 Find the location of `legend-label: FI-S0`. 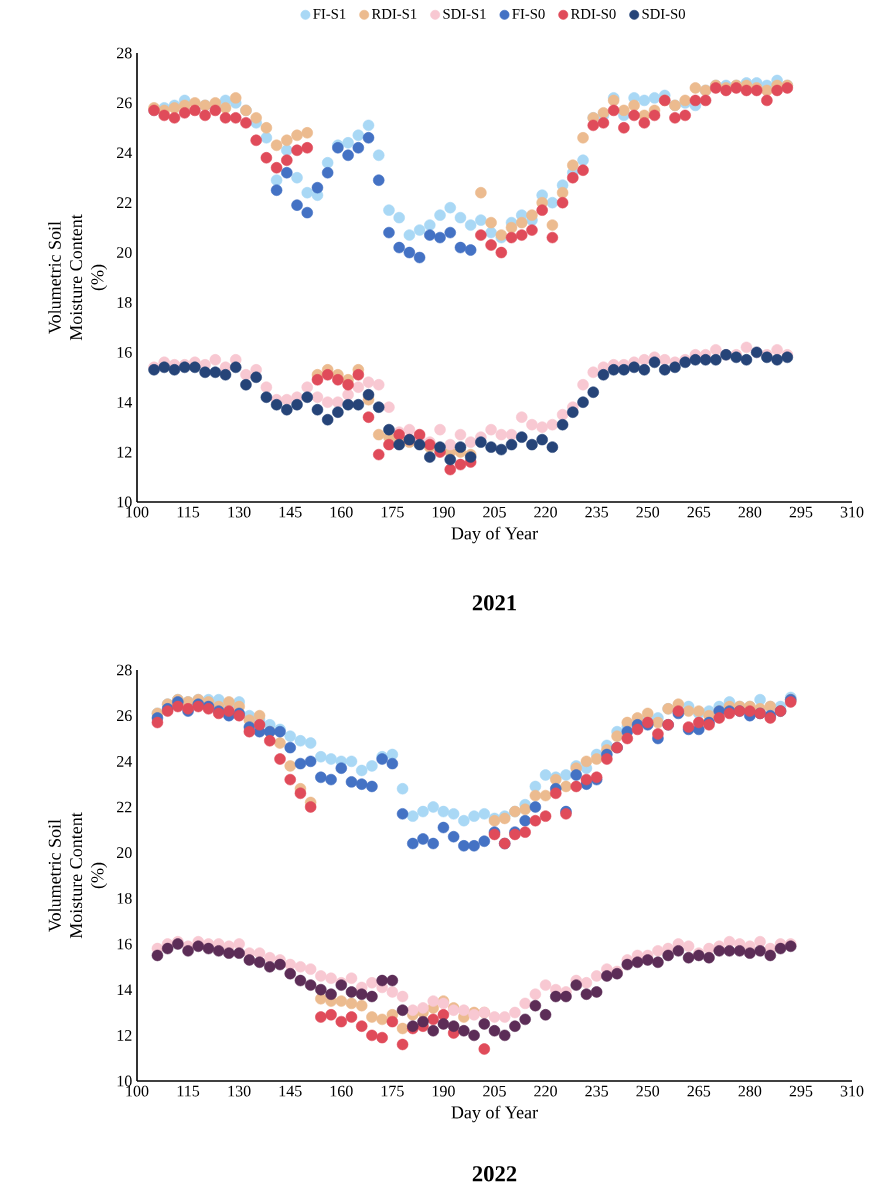

legend-label: FI-S0 is located at coordinates (528, 13).